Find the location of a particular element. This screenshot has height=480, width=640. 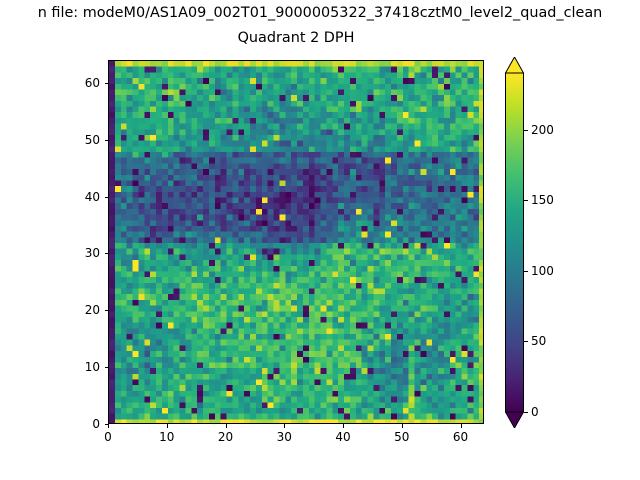

x-tick-label: 40 is located at coordinates (343, 437).